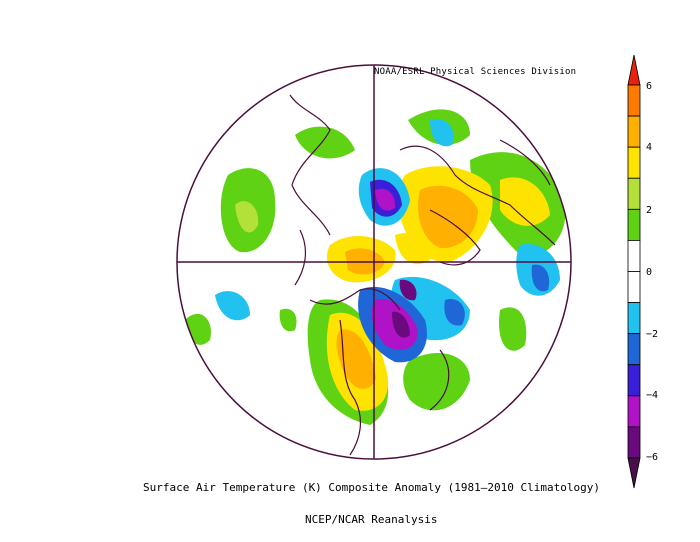 Image resolution: width=700 pixels, height=542 pixels. What do you see at coordinates (652, 334) in the screenshot?
I see `colorbar-tick: −2` at bounding box center [652, 334].